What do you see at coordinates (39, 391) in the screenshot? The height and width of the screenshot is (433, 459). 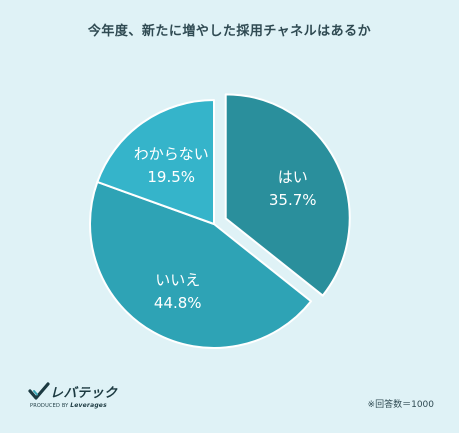 I see `checkmark-logo-icon` at bounding box center [39, 391].